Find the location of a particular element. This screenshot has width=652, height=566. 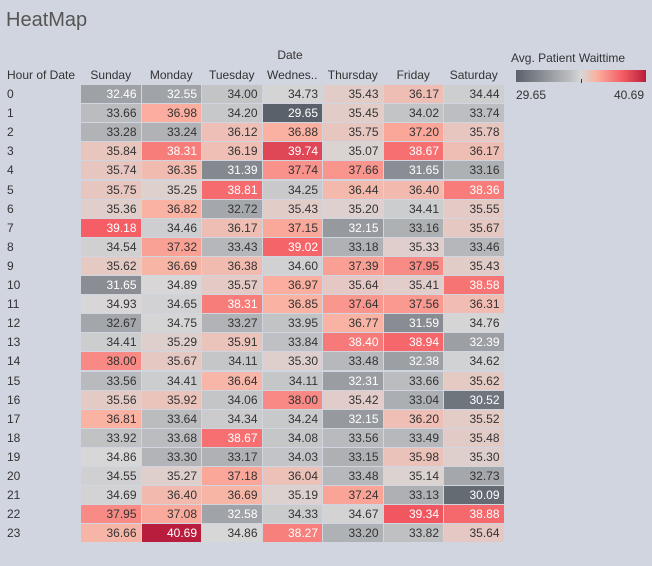

heatmap-cell: 38.36 is located at coordinates (474, 189).